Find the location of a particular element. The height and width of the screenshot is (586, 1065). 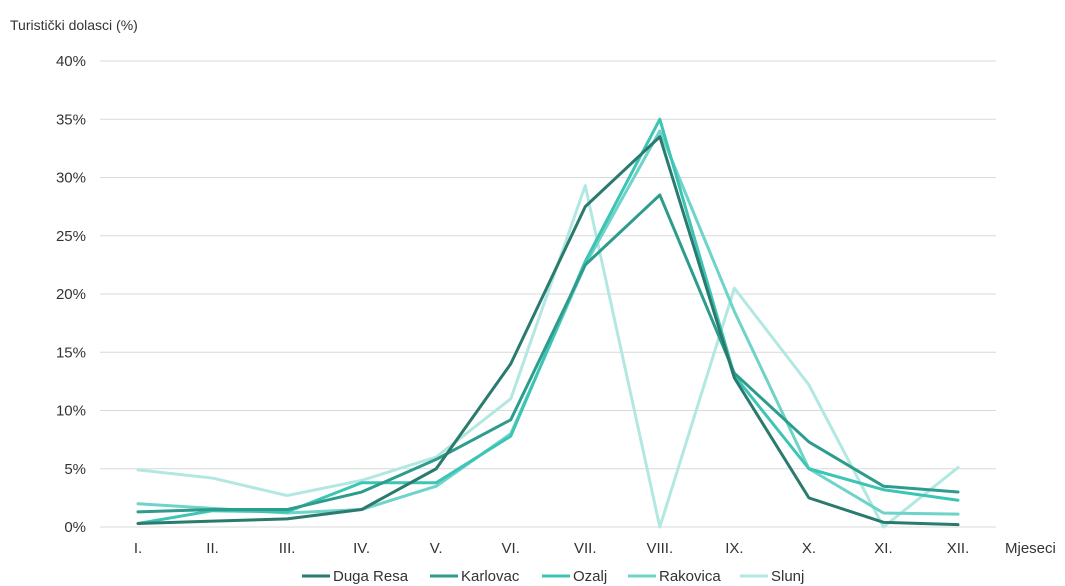

legend-item: Rakovica is located at coordinates (674, 576).